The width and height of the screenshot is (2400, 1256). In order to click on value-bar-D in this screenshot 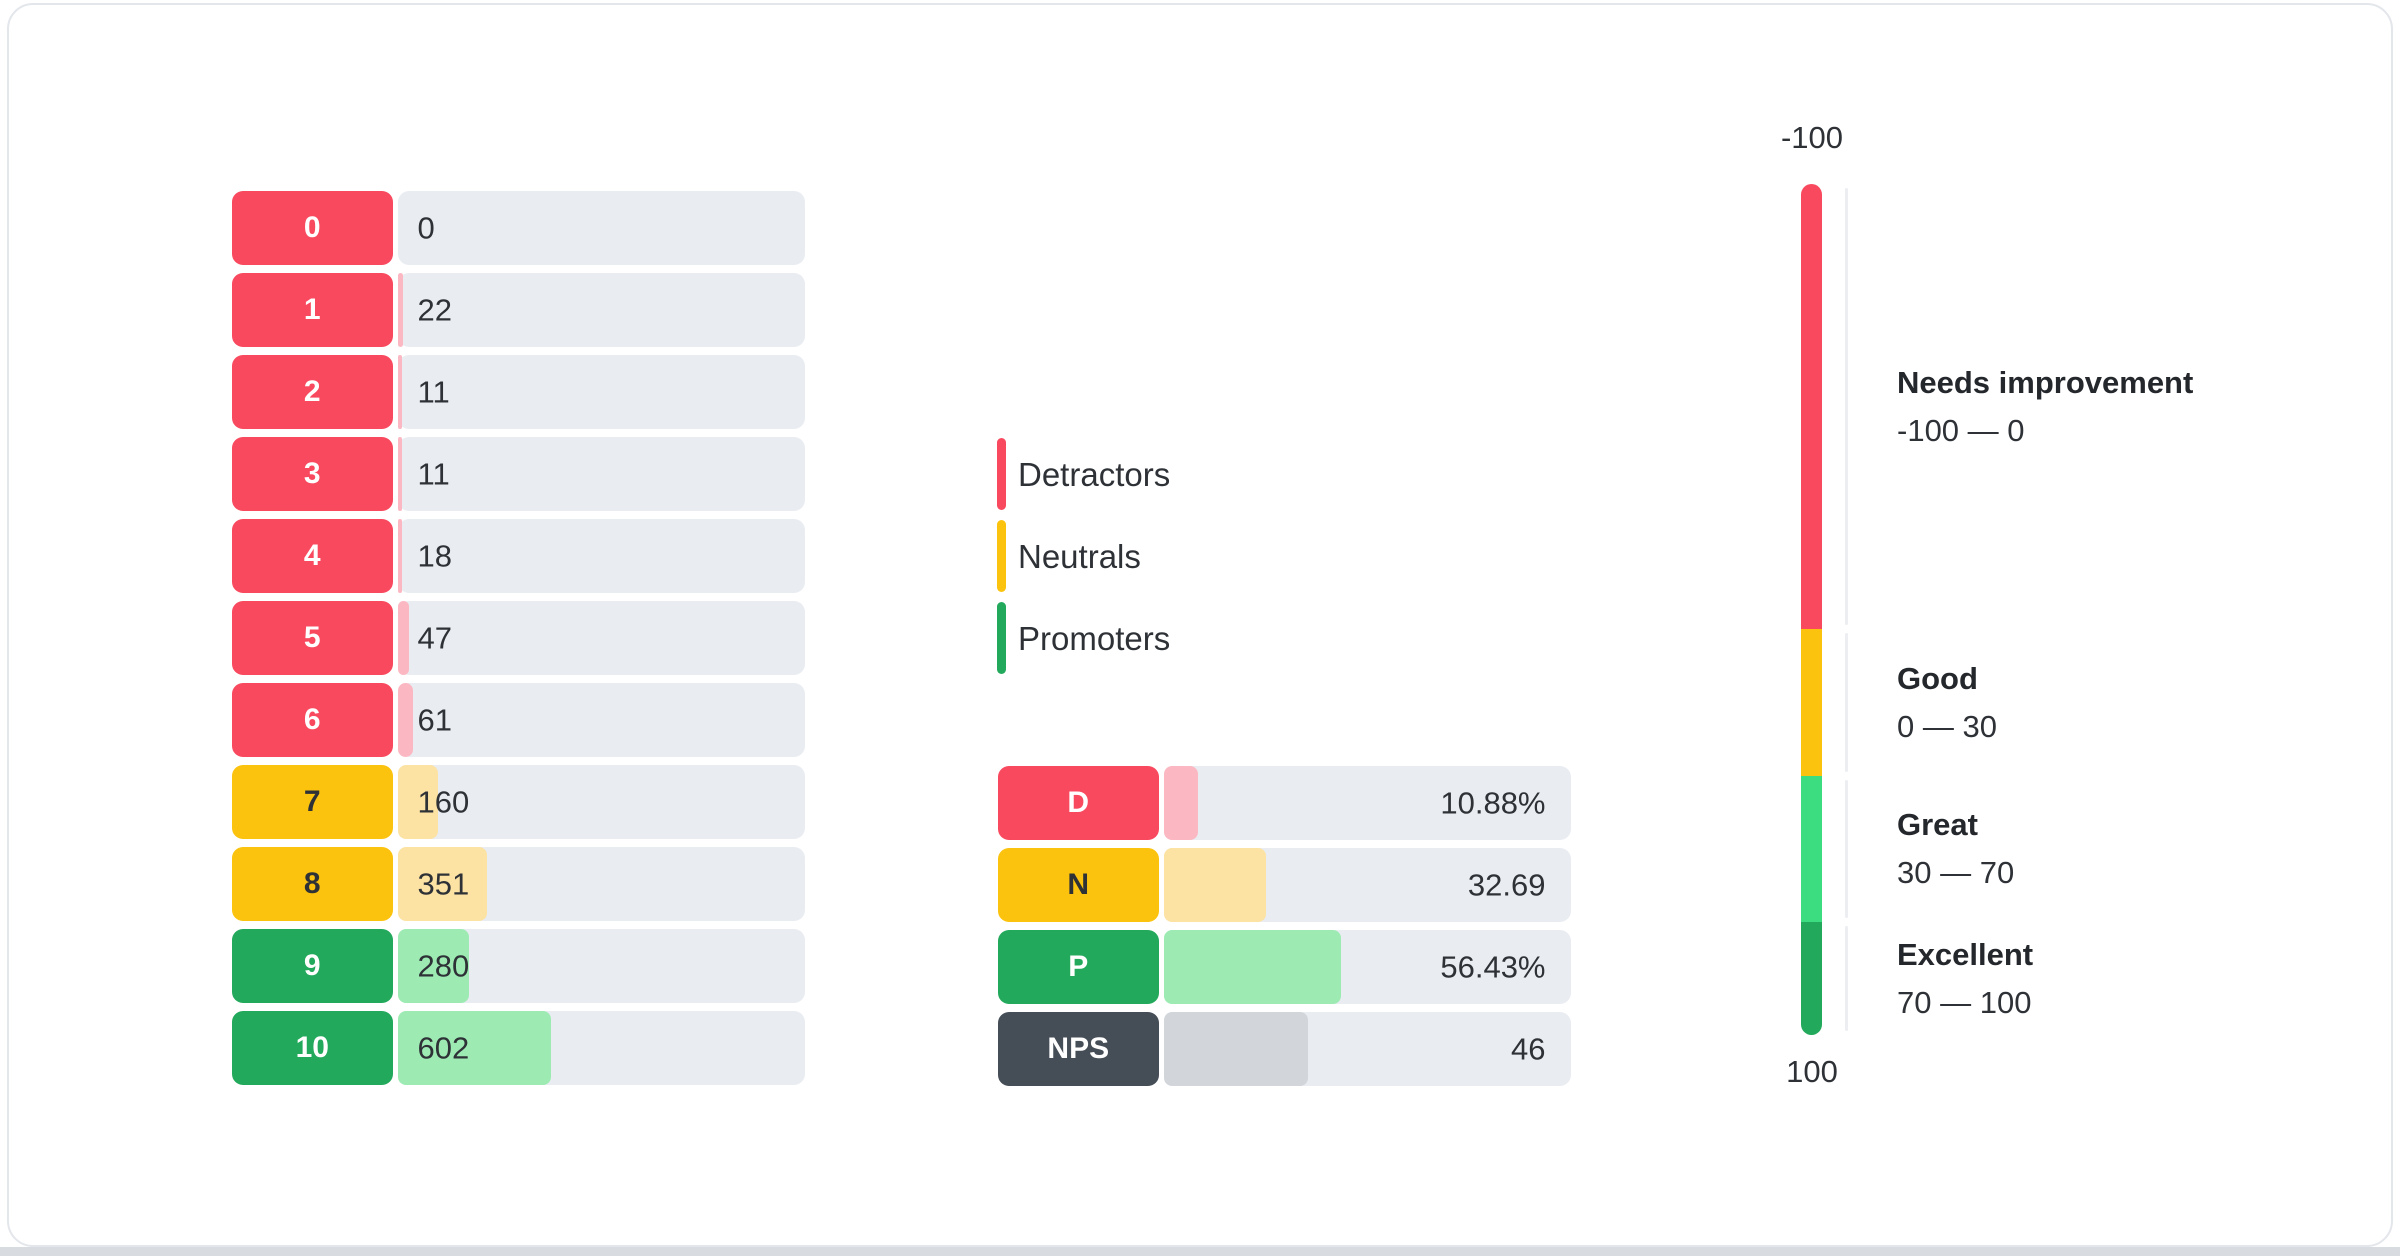, I will do `click(1180, 803)`.